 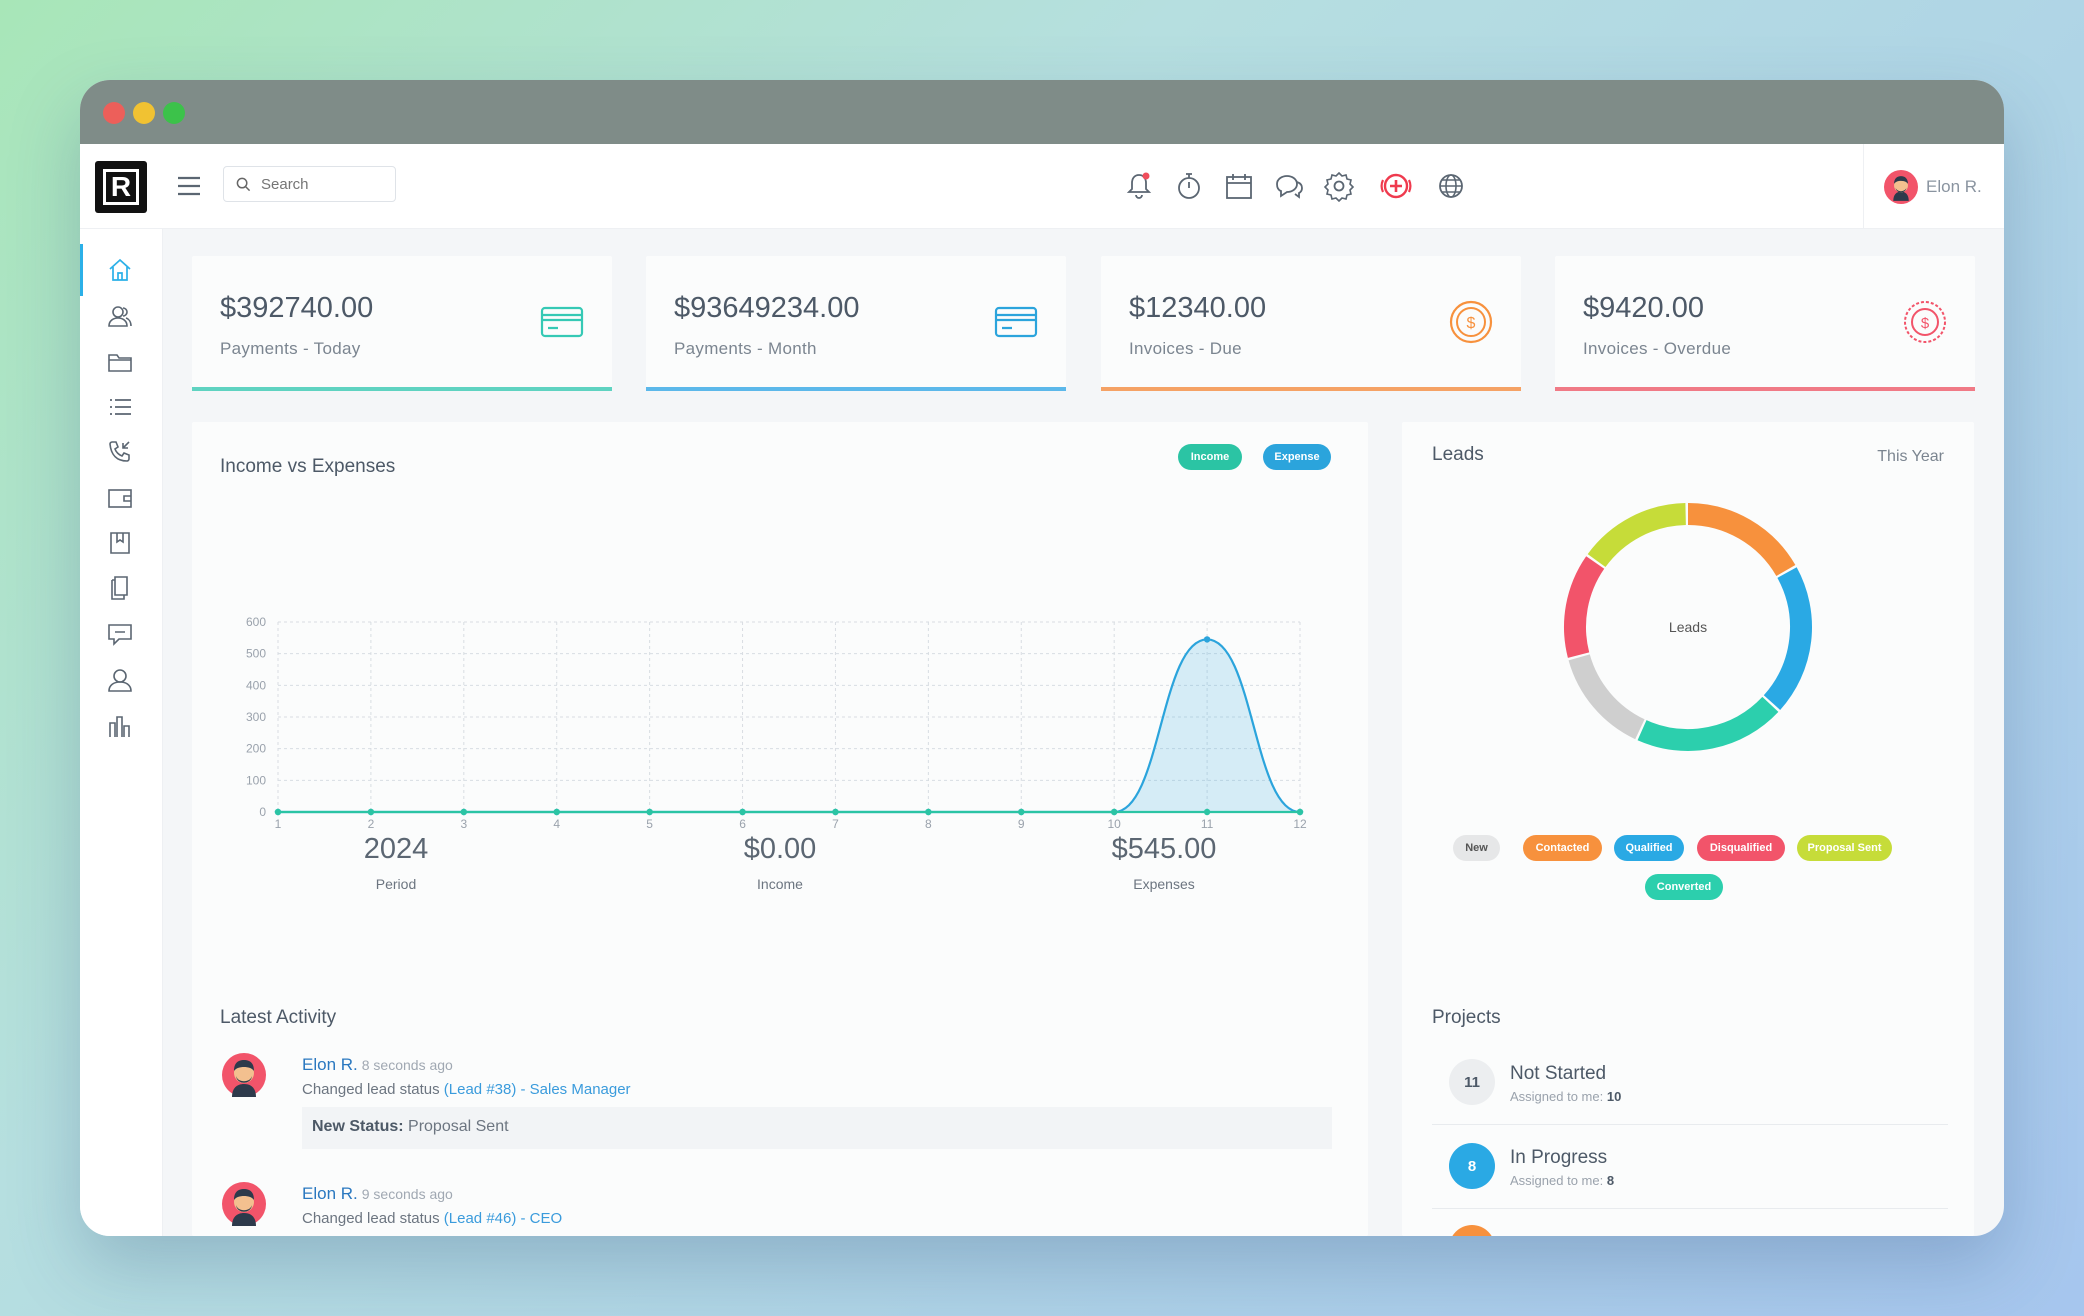 I want to click on sidebar-item-support, so click(x=120, y=634).